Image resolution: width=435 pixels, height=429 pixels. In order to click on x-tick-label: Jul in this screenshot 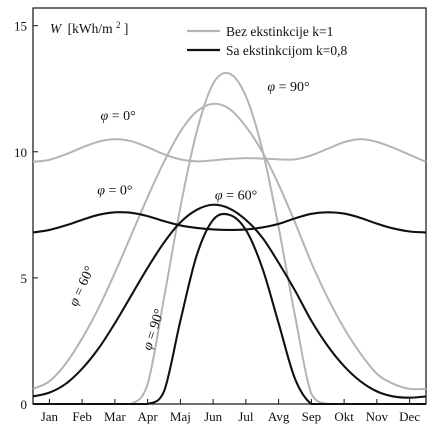, I will do `click(246, 416)`.